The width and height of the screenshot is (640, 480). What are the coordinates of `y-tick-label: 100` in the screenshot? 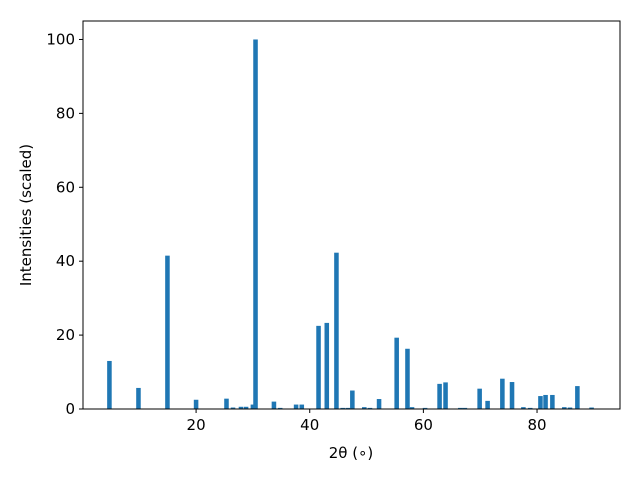 It's located at (60, 39).